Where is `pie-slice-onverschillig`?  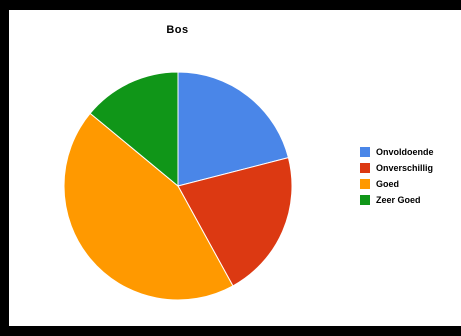 pie-slice-onverschillig is located at coordinates (235, 222).